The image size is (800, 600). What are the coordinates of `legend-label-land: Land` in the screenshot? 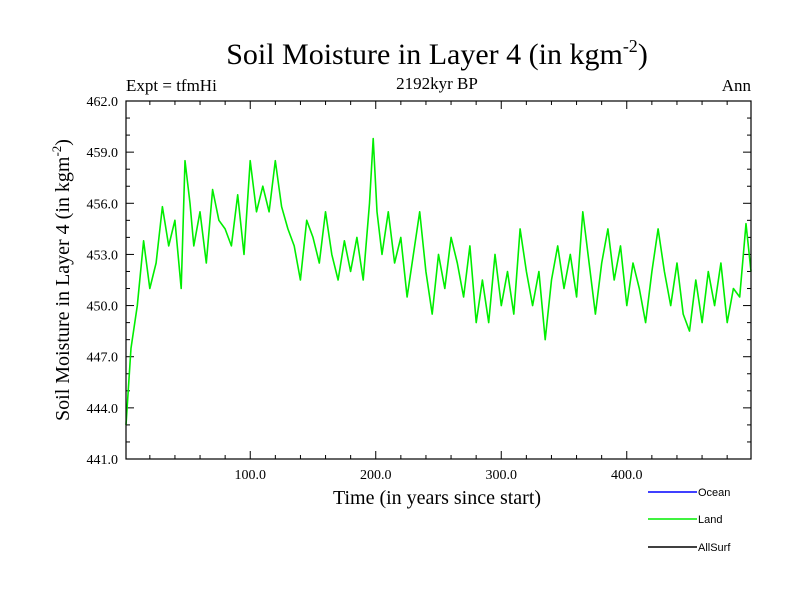 It's located at (710, 520).